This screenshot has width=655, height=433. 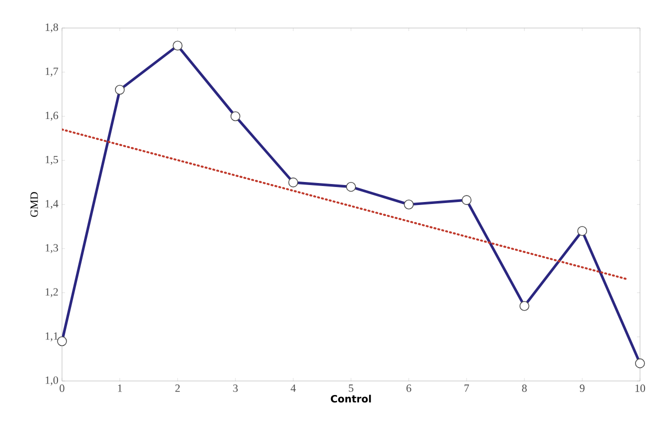 I want to click on y-tick-label: 1,2, so click(x=52, y=293).